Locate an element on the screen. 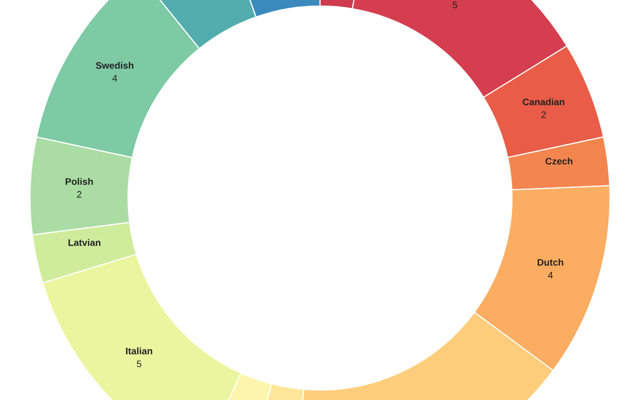  slice-label: Latvian is located at coordinates (84, 242).